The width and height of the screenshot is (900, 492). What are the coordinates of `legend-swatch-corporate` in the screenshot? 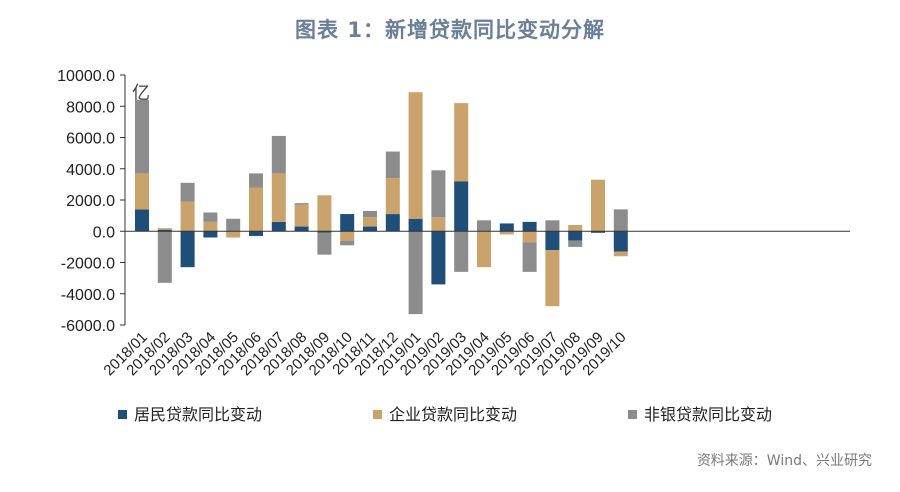 It's located at (377, 414).